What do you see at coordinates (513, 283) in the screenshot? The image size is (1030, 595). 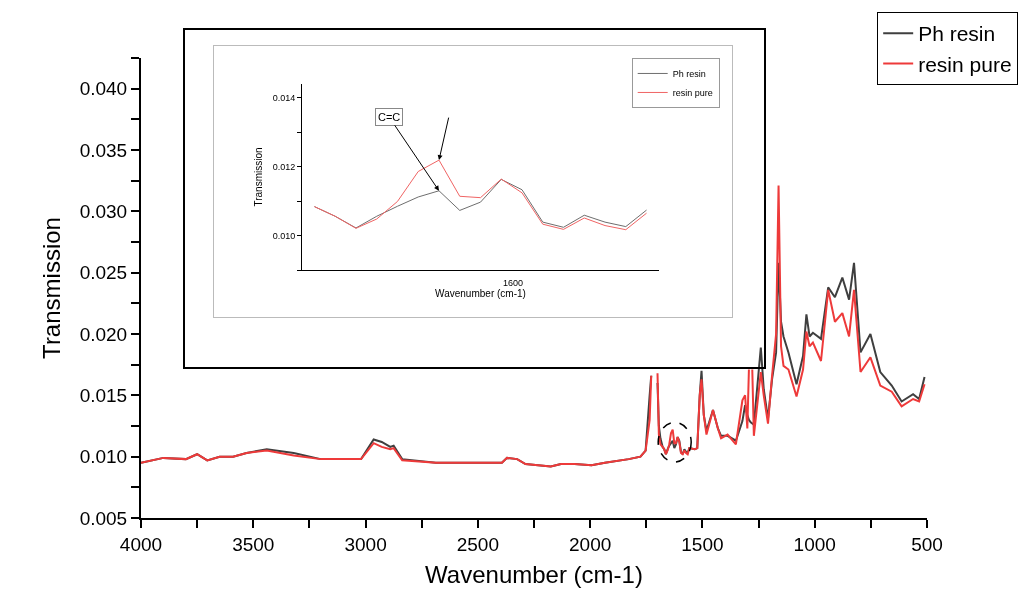 I see `annotation: 1600` at bounding box center [513, 283].